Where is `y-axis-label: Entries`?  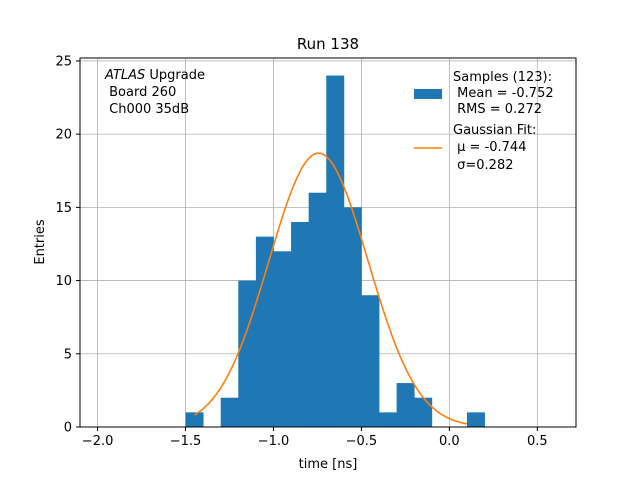
y-axis-label: Entries is located at coordinates (40, 242).